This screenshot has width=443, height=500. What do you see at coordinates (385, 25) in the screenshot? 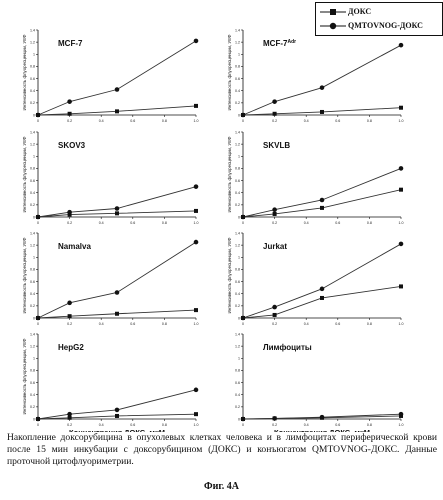
I see `legend-label-conjugate: QMTOVNOG-ДОКС` at bounding box center [385, 25].